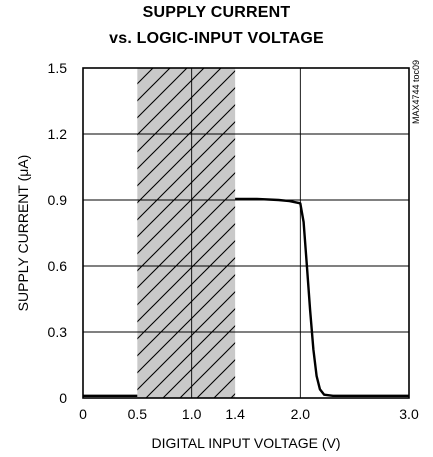 The height and width of the screenshot is (457, 433). I want to click on y-tick-label: 0.6, so click(58, 266).